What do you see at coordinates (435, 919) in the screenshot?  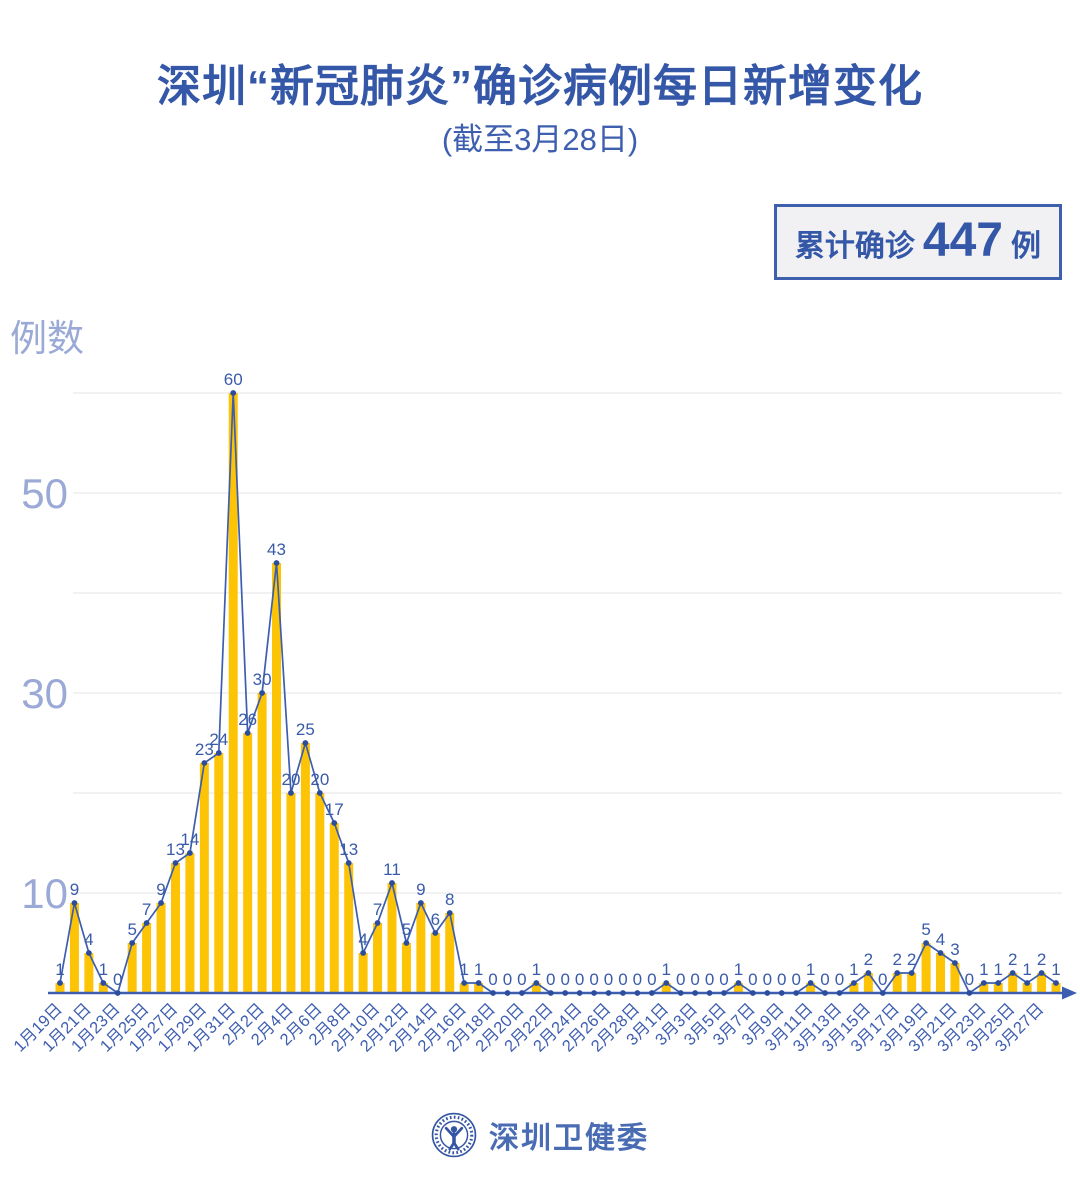 I see `value-label: 6` at bounding box center [435, 919].